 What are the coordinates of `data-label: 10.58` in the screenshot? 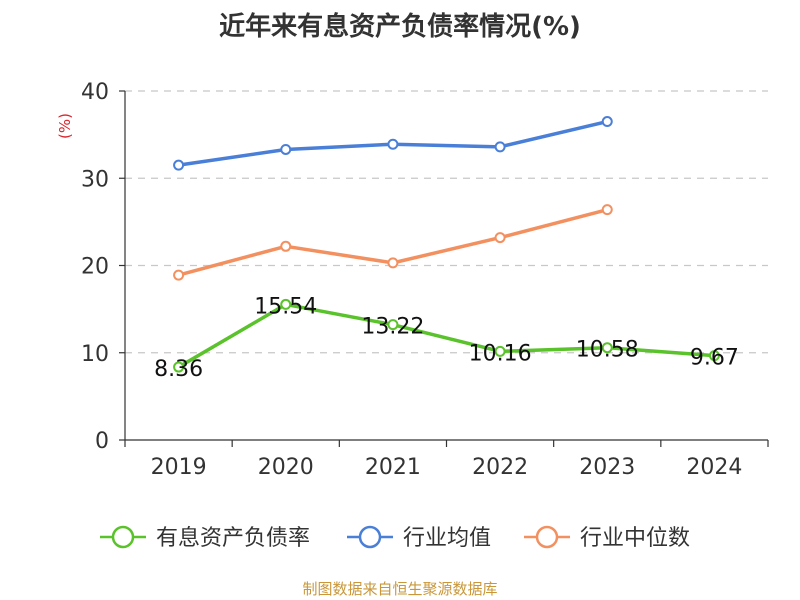 It's located at (607, 350).